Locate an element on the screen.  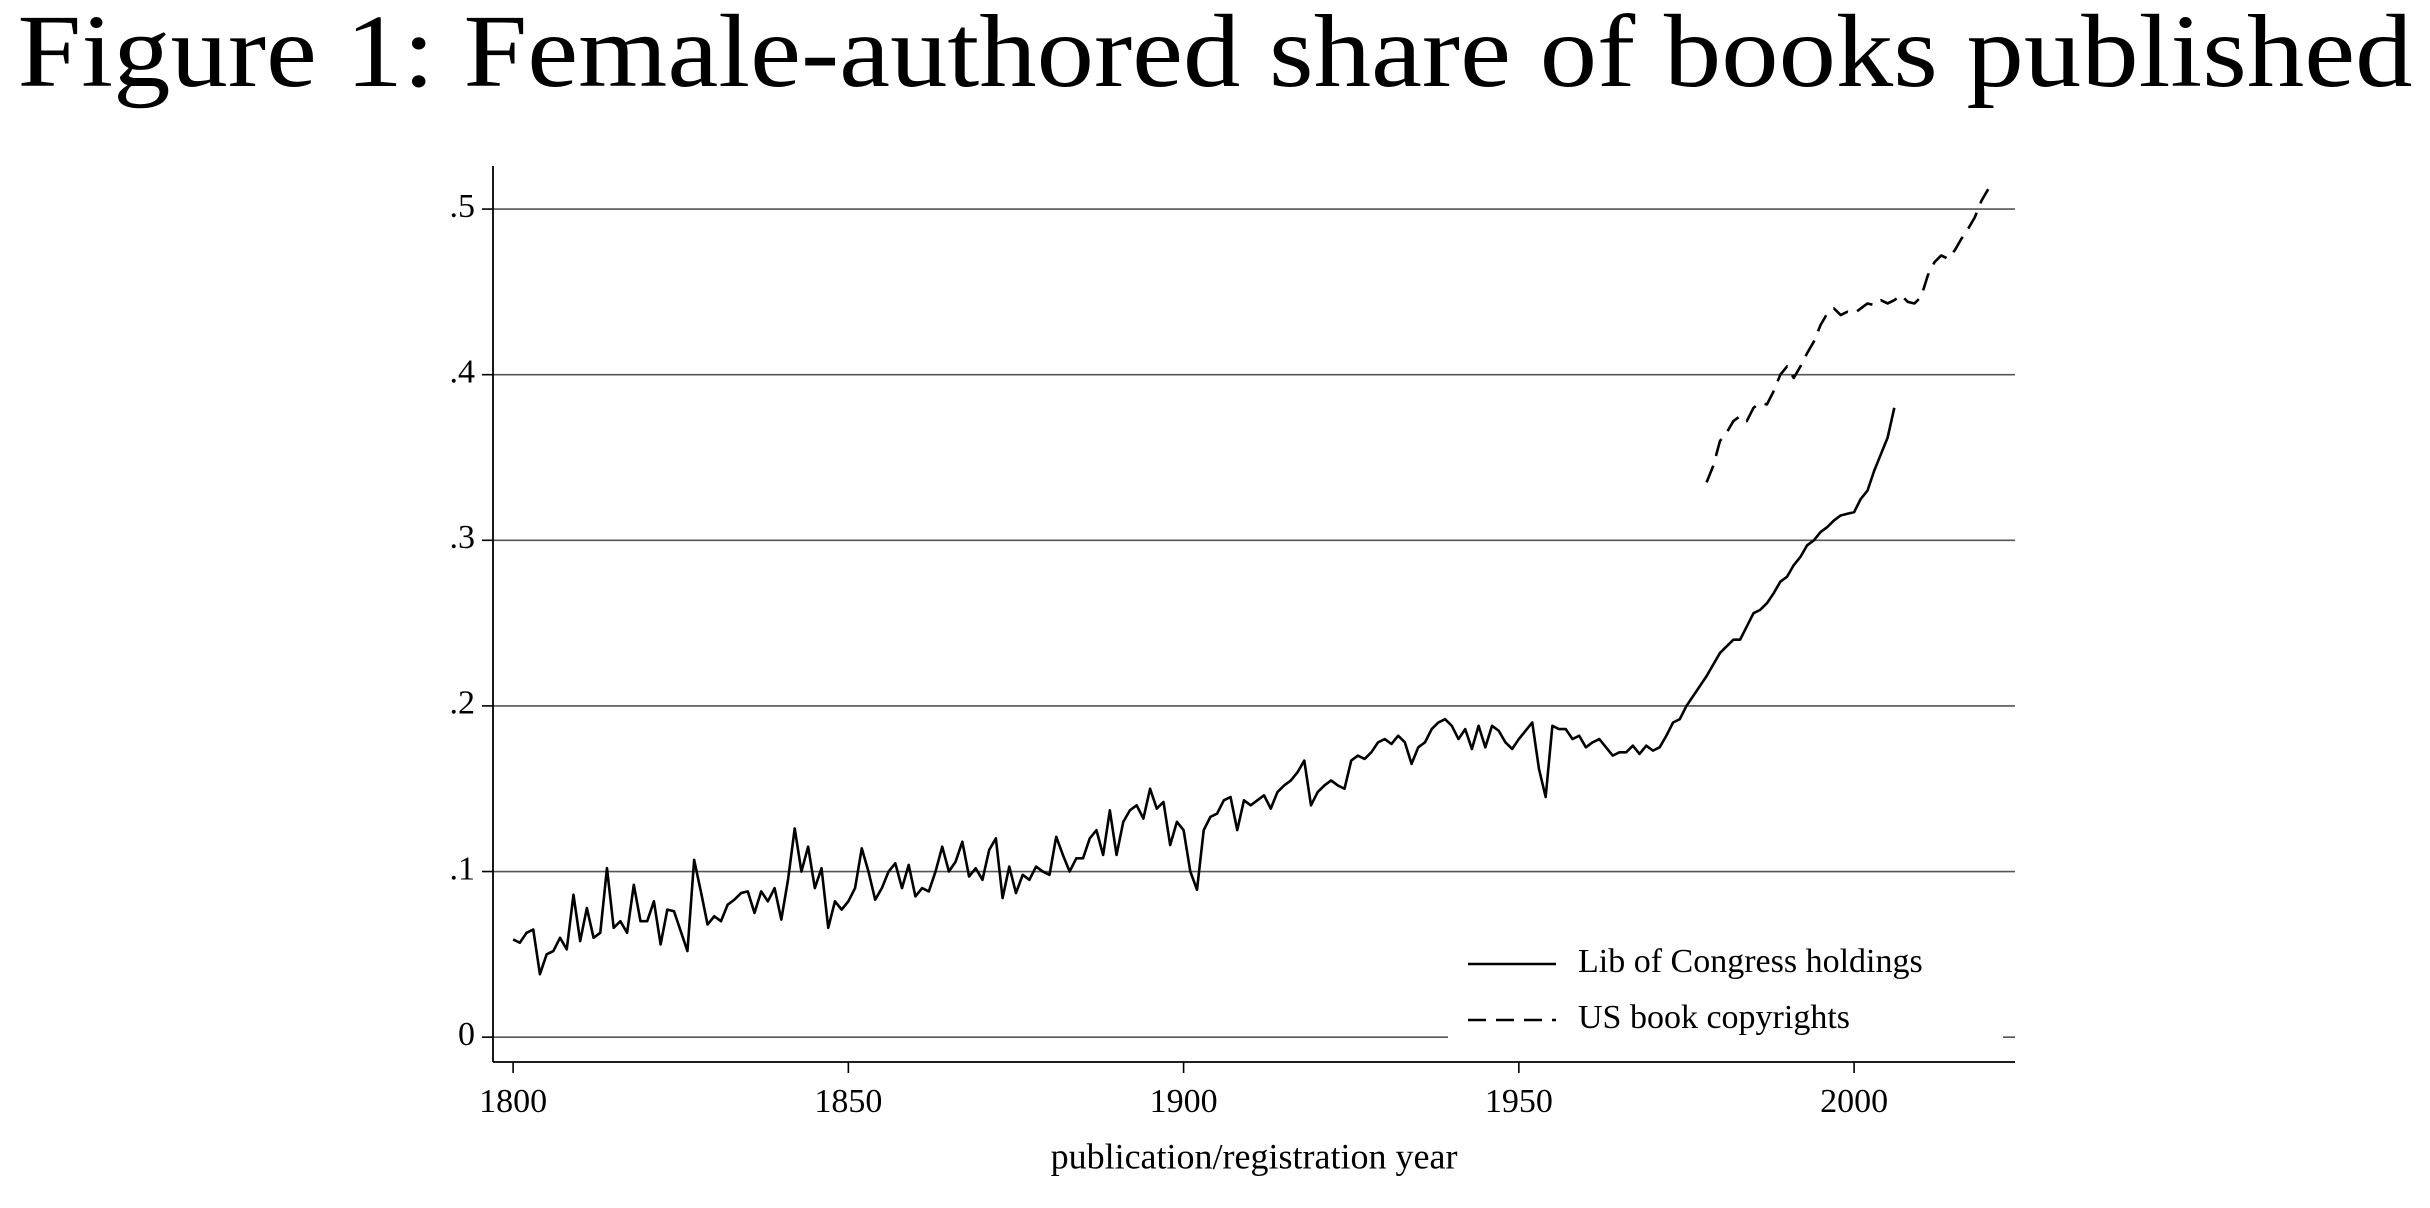
y-tick-label: 0 is located at coordinates (466, 1034).